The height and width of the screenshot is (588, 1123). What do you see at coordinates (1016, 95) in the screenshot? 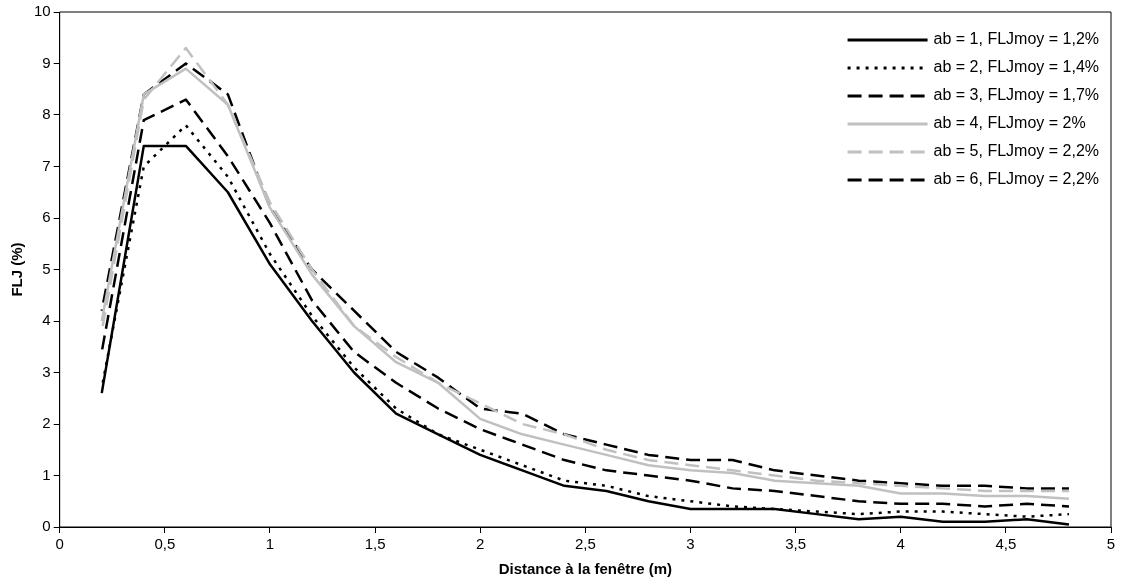
I see `legend-label: ab = 3, FLJmoy = 1,7%` at bounding box center [1016, 95].